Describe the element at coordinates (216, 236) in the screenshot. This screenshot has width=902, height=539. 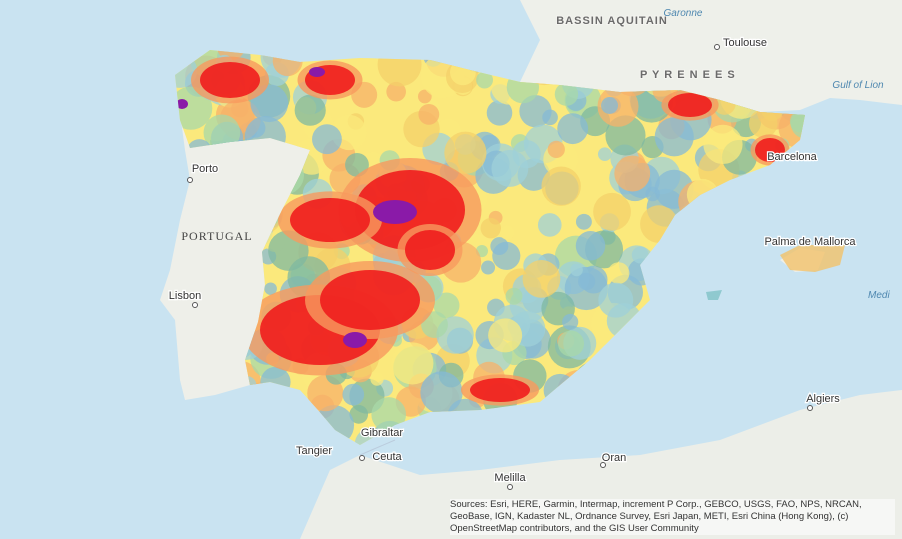
I see `place-label: PORTUGAL` at that location.